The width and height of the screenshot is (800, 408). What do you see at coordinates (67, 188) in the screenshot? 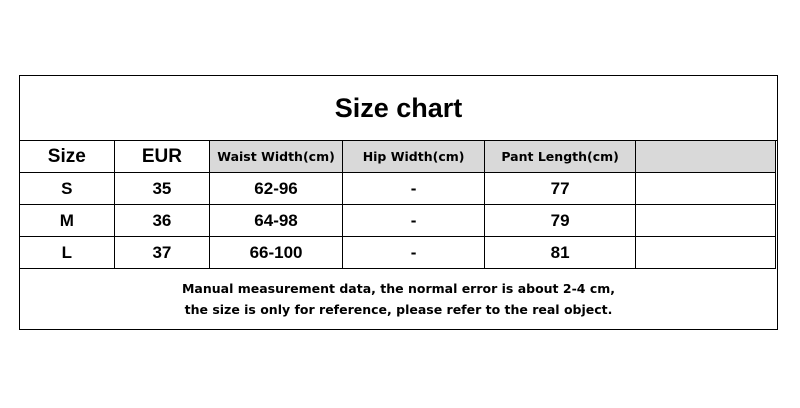
I see `cell-size: S` at bounding box center [67, 188].